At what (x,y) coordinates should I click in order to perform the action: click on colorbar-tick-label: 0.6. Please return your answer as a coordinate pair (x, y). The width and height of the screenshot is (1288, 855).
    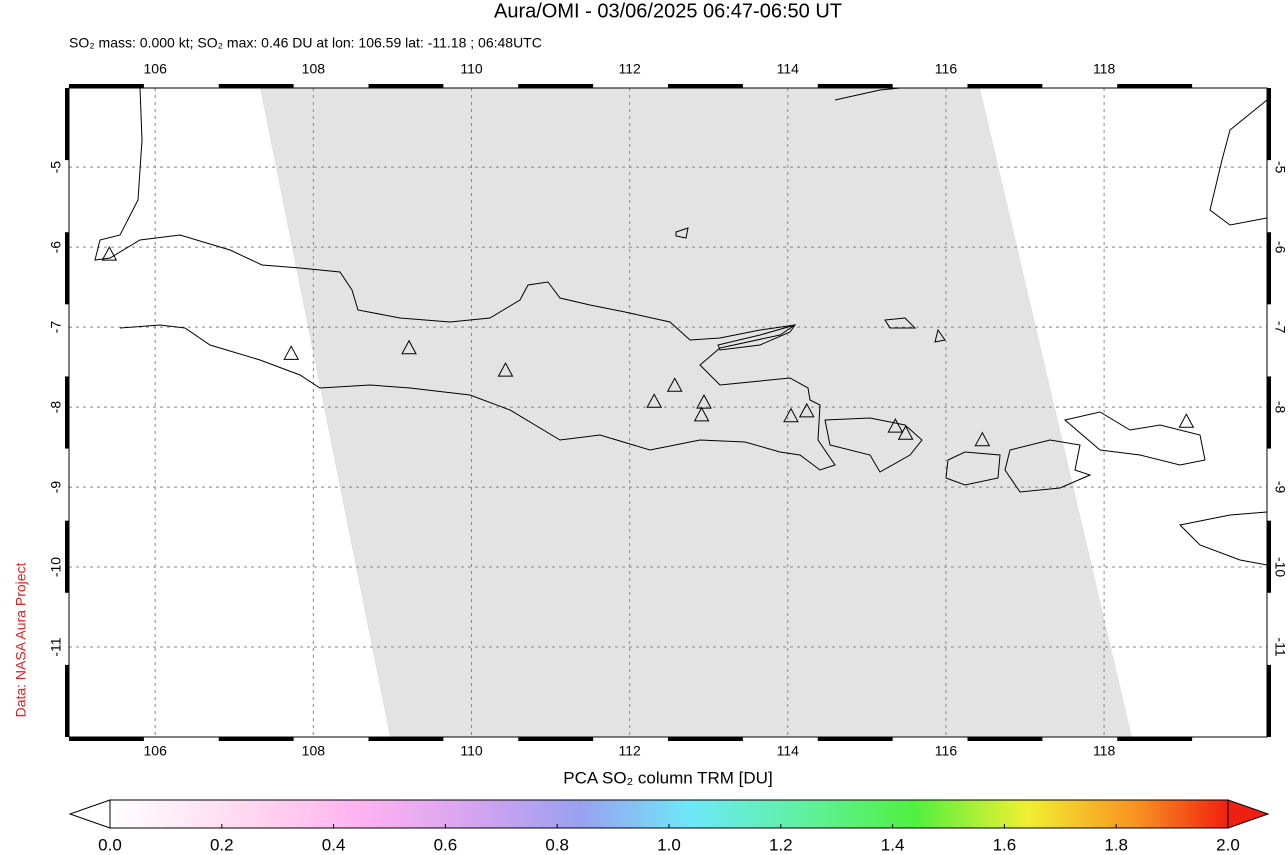
    Looking at the image, I should click on (446, 844).